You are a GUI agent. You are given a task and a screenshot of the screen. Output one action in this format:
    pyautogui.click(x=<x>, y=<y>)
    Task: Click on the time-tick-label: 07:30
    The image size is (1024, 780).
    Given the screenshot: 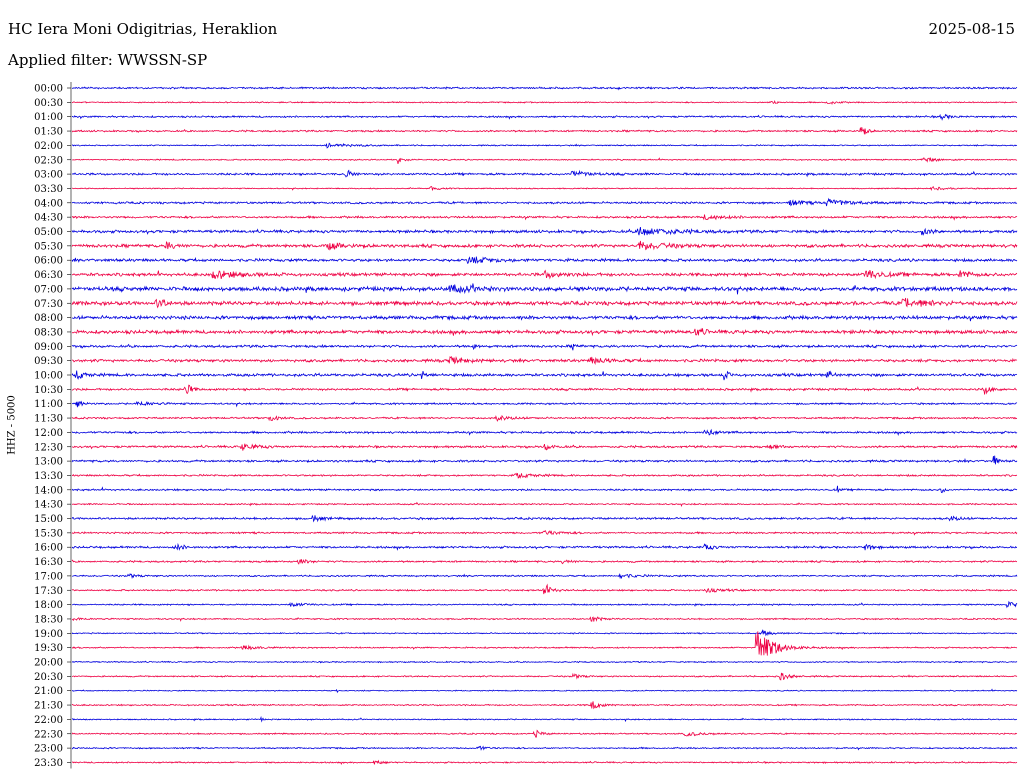 What is the action you would take?
    pyautogui.click(x=48, y=304)
    